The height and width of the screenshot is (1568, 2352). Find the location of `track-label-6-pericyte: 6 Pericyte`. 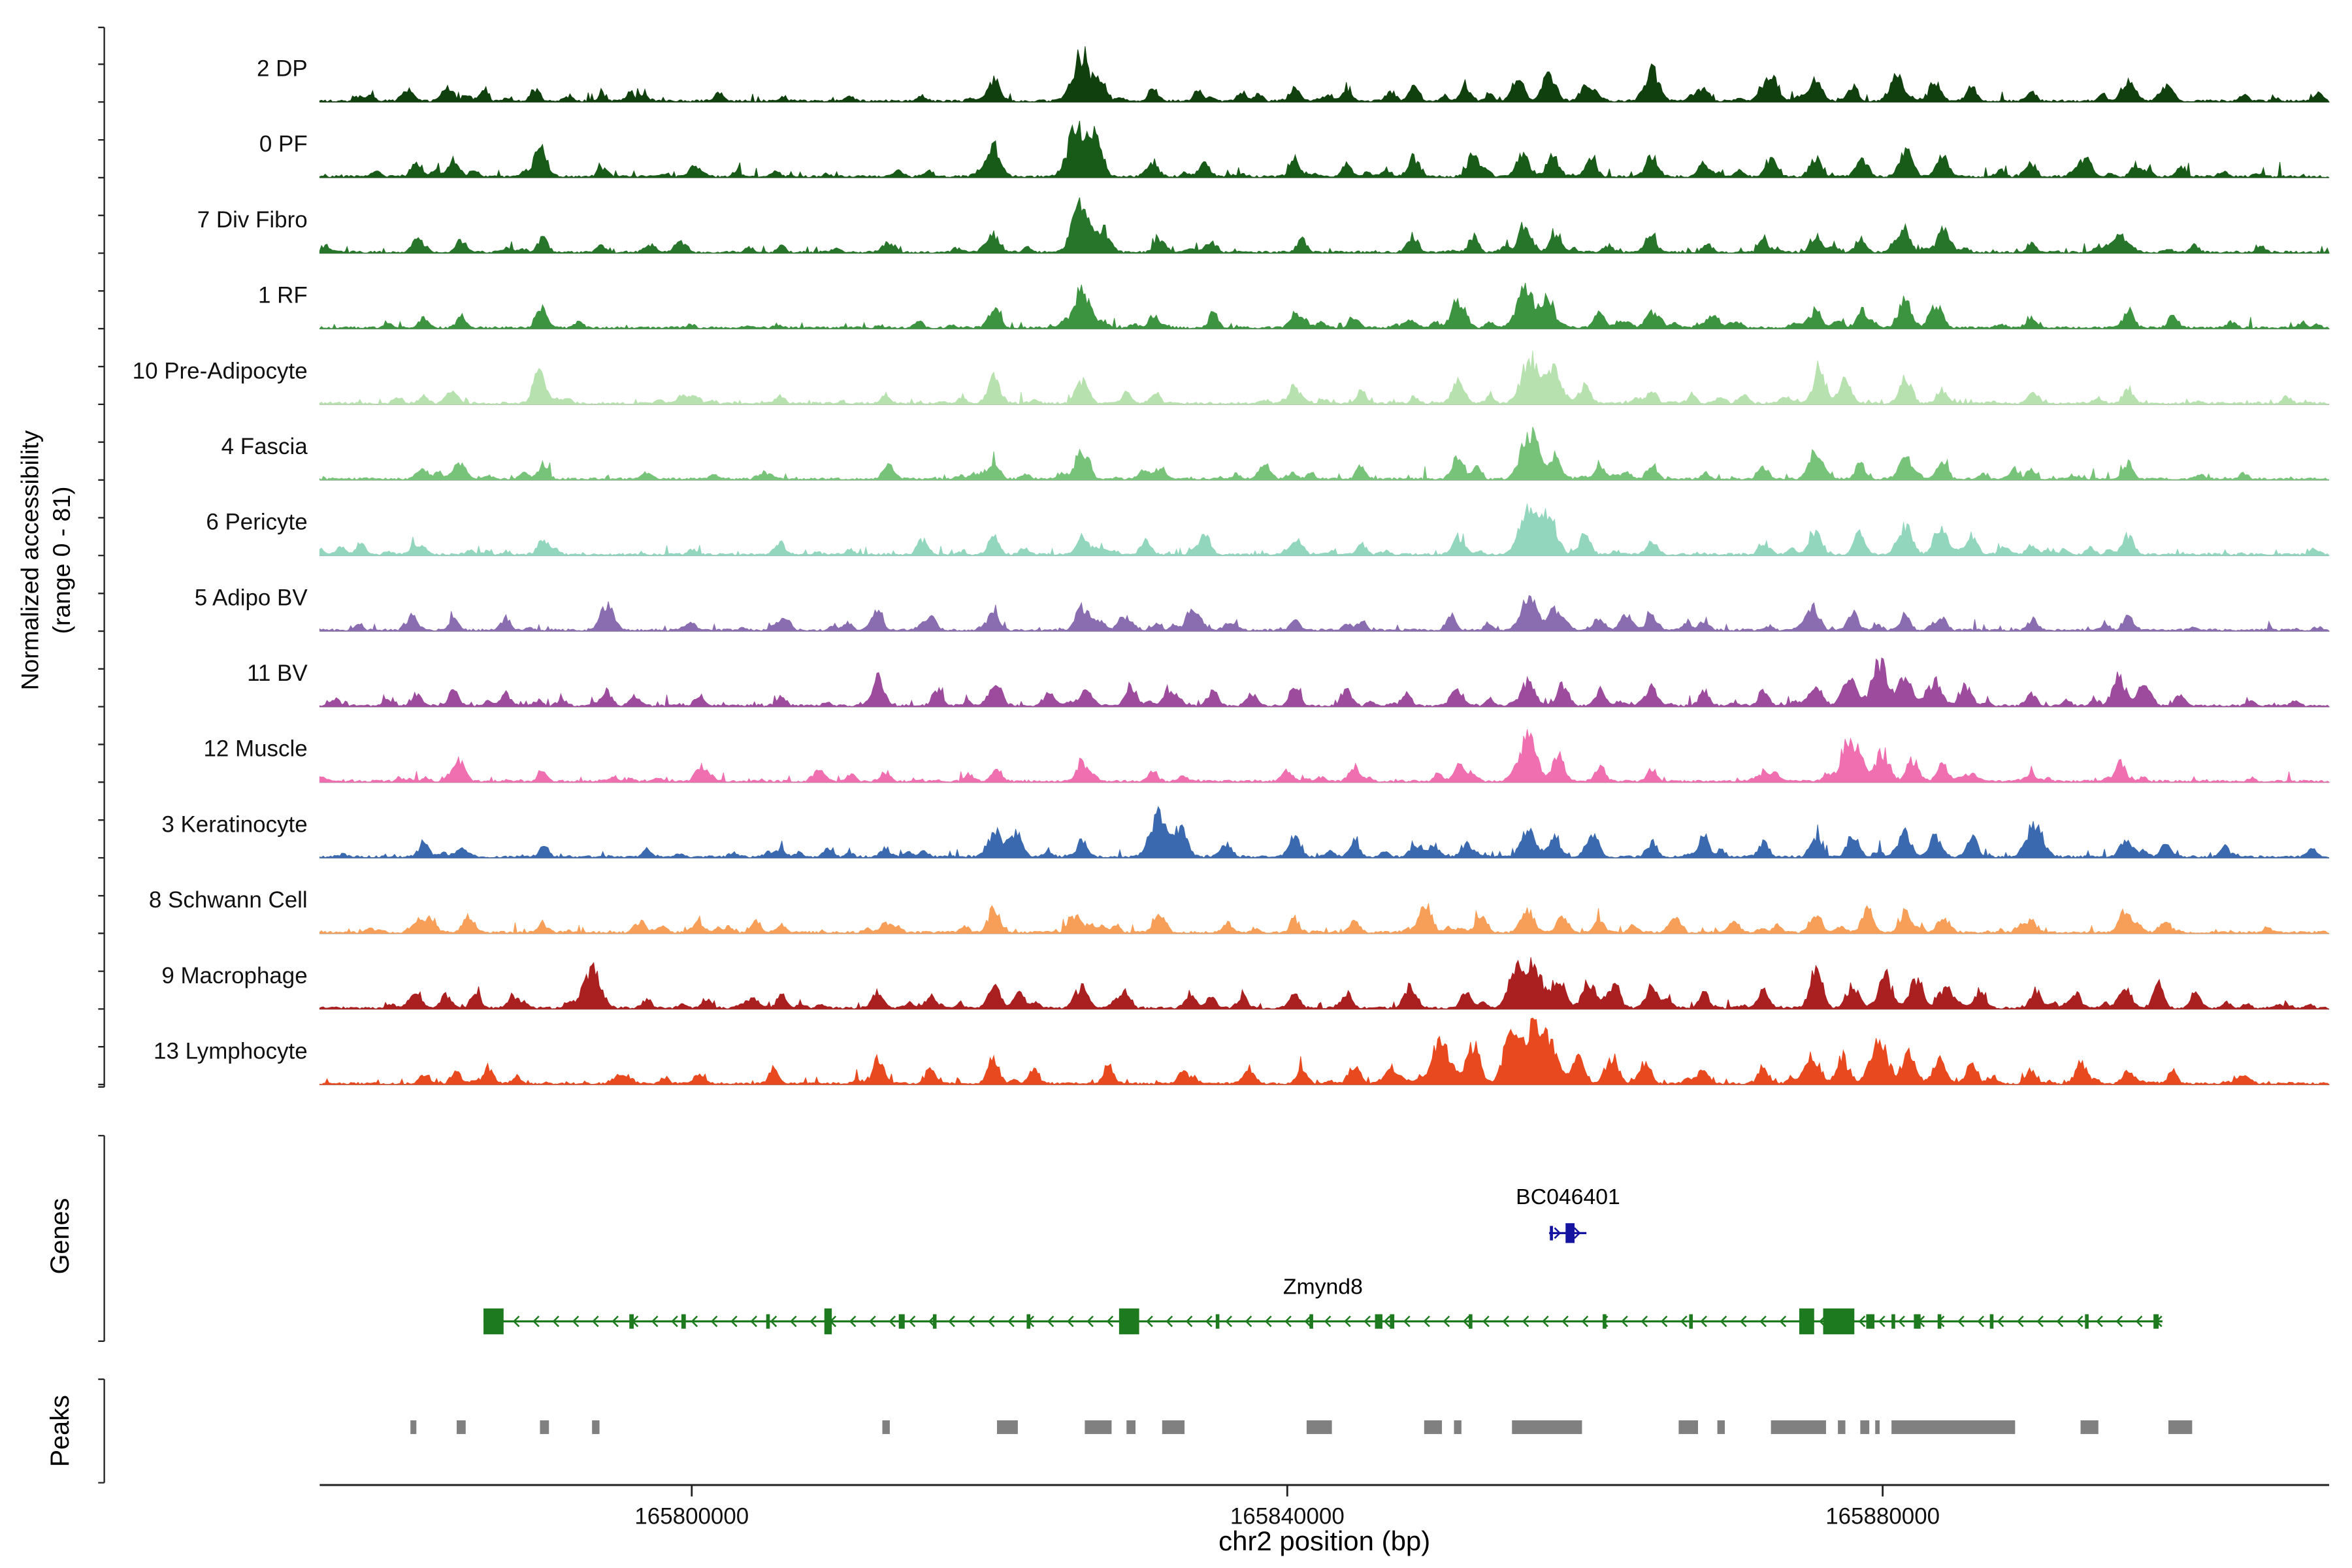

track-label-6-pericyte: 6 Pericyte is located at coordinates (256, 522).